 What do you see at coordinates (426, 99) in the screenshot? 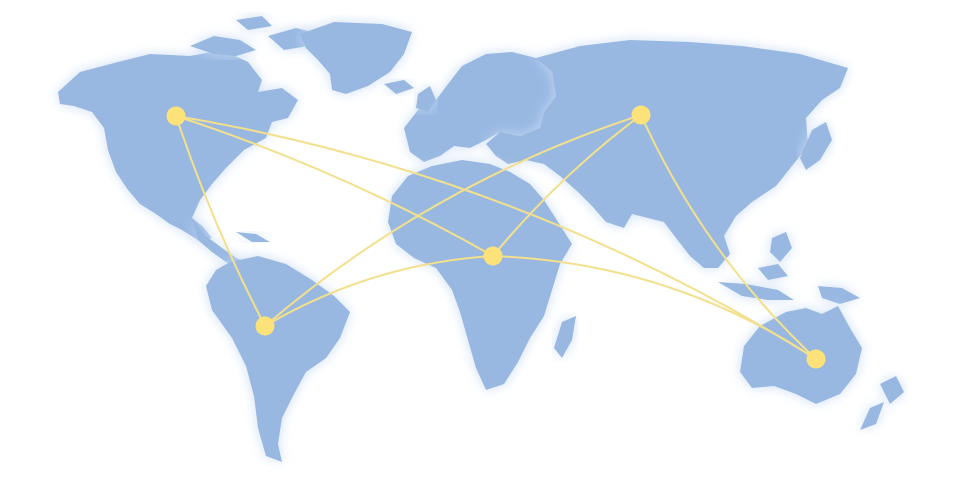
I see `british-isles` at bounding box center [426, 99].